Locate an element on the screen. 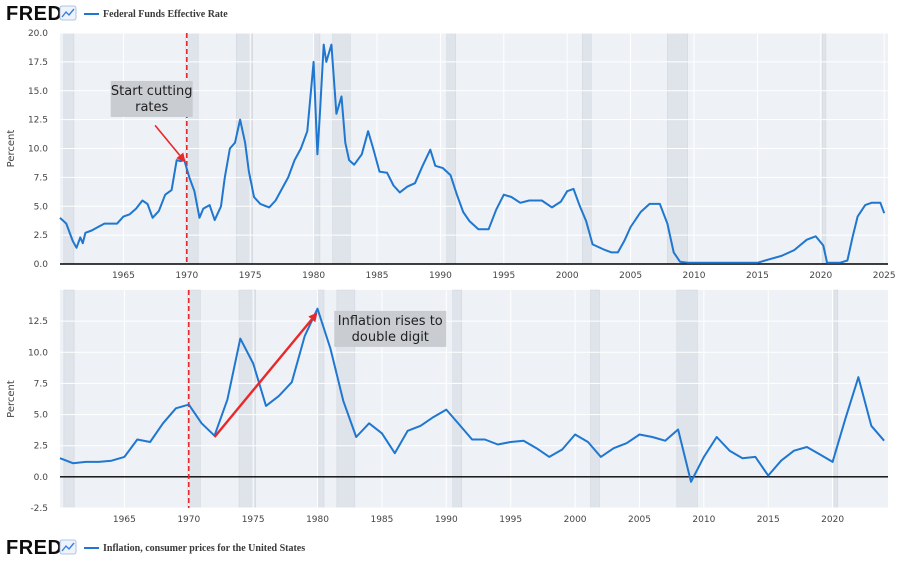 Image resolution: width=900 pixels, height=561 pixels. annotation-text: double digit is located at coordinates (390, 337).